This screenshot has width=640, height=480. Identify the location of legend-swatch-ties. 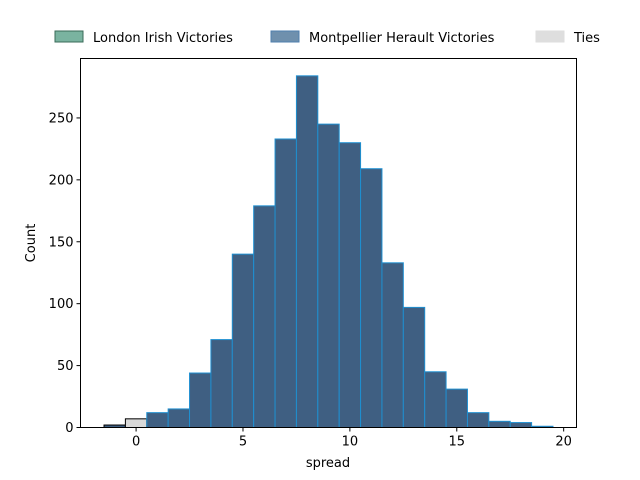
(550, 36).